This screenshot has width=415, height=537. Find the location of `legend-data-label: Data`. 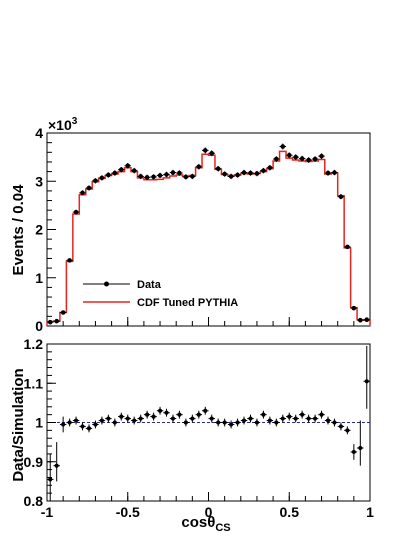

legend-data-label: Data is located at coordinates (149, 285).